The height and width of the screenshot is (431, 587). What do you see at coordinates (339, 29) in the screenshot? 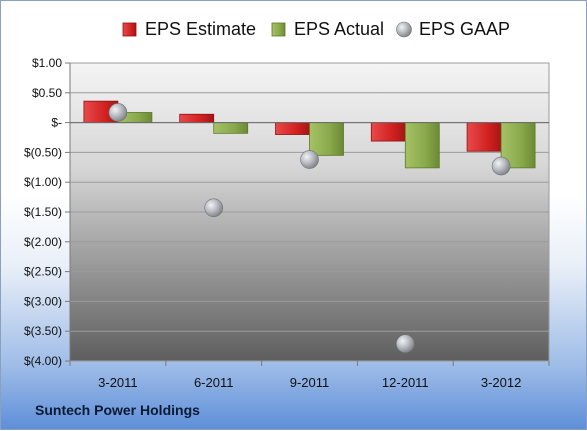
I see `legend-label: EPS Actual` at bounding box center [339, 29].